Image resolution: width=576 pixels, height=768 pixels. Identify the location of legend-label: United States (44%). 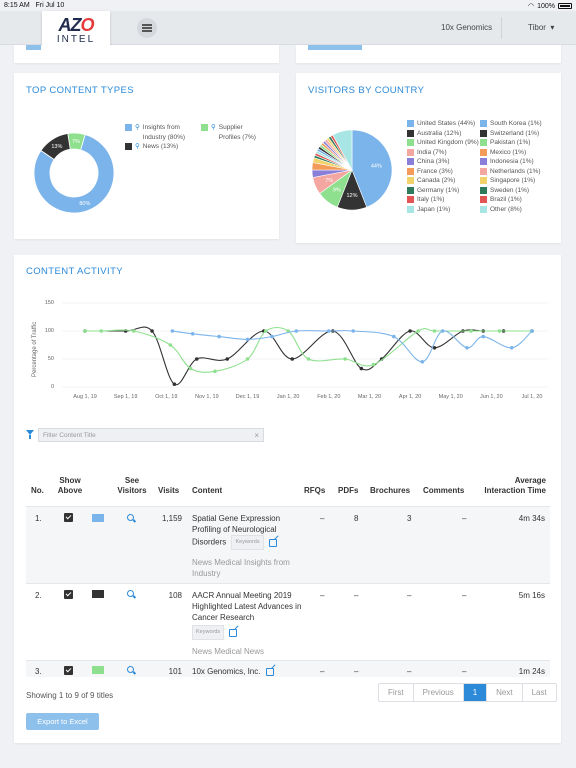
(446, 123).